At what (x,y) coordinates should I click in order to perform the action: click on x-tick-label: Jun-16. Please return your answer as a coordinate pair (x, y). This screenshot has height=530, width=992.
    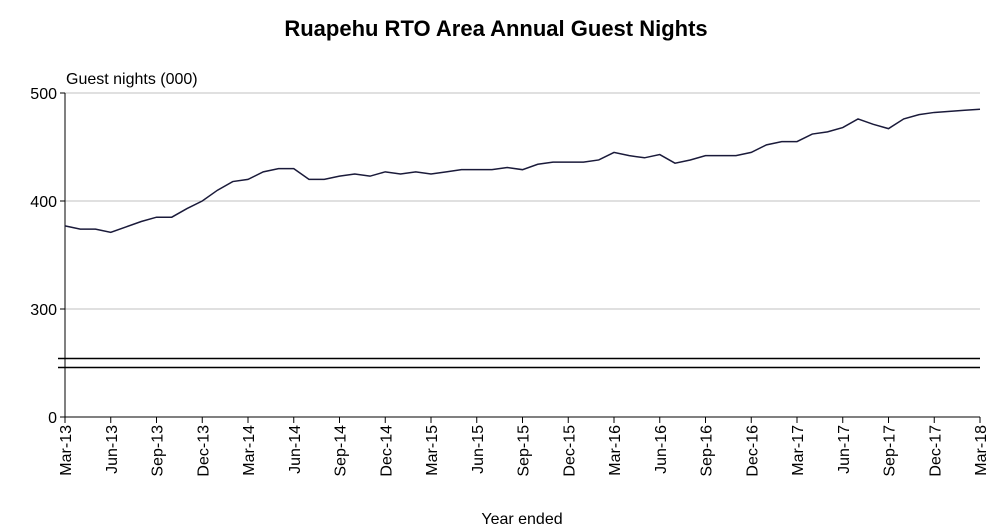
    Looking at the image, I should click on (661, 449).